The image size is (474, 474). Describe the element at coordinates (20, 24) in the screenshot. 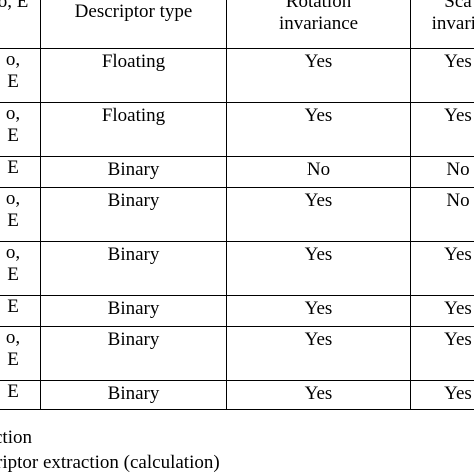

I see `header-name-cell: o, E` at that location.